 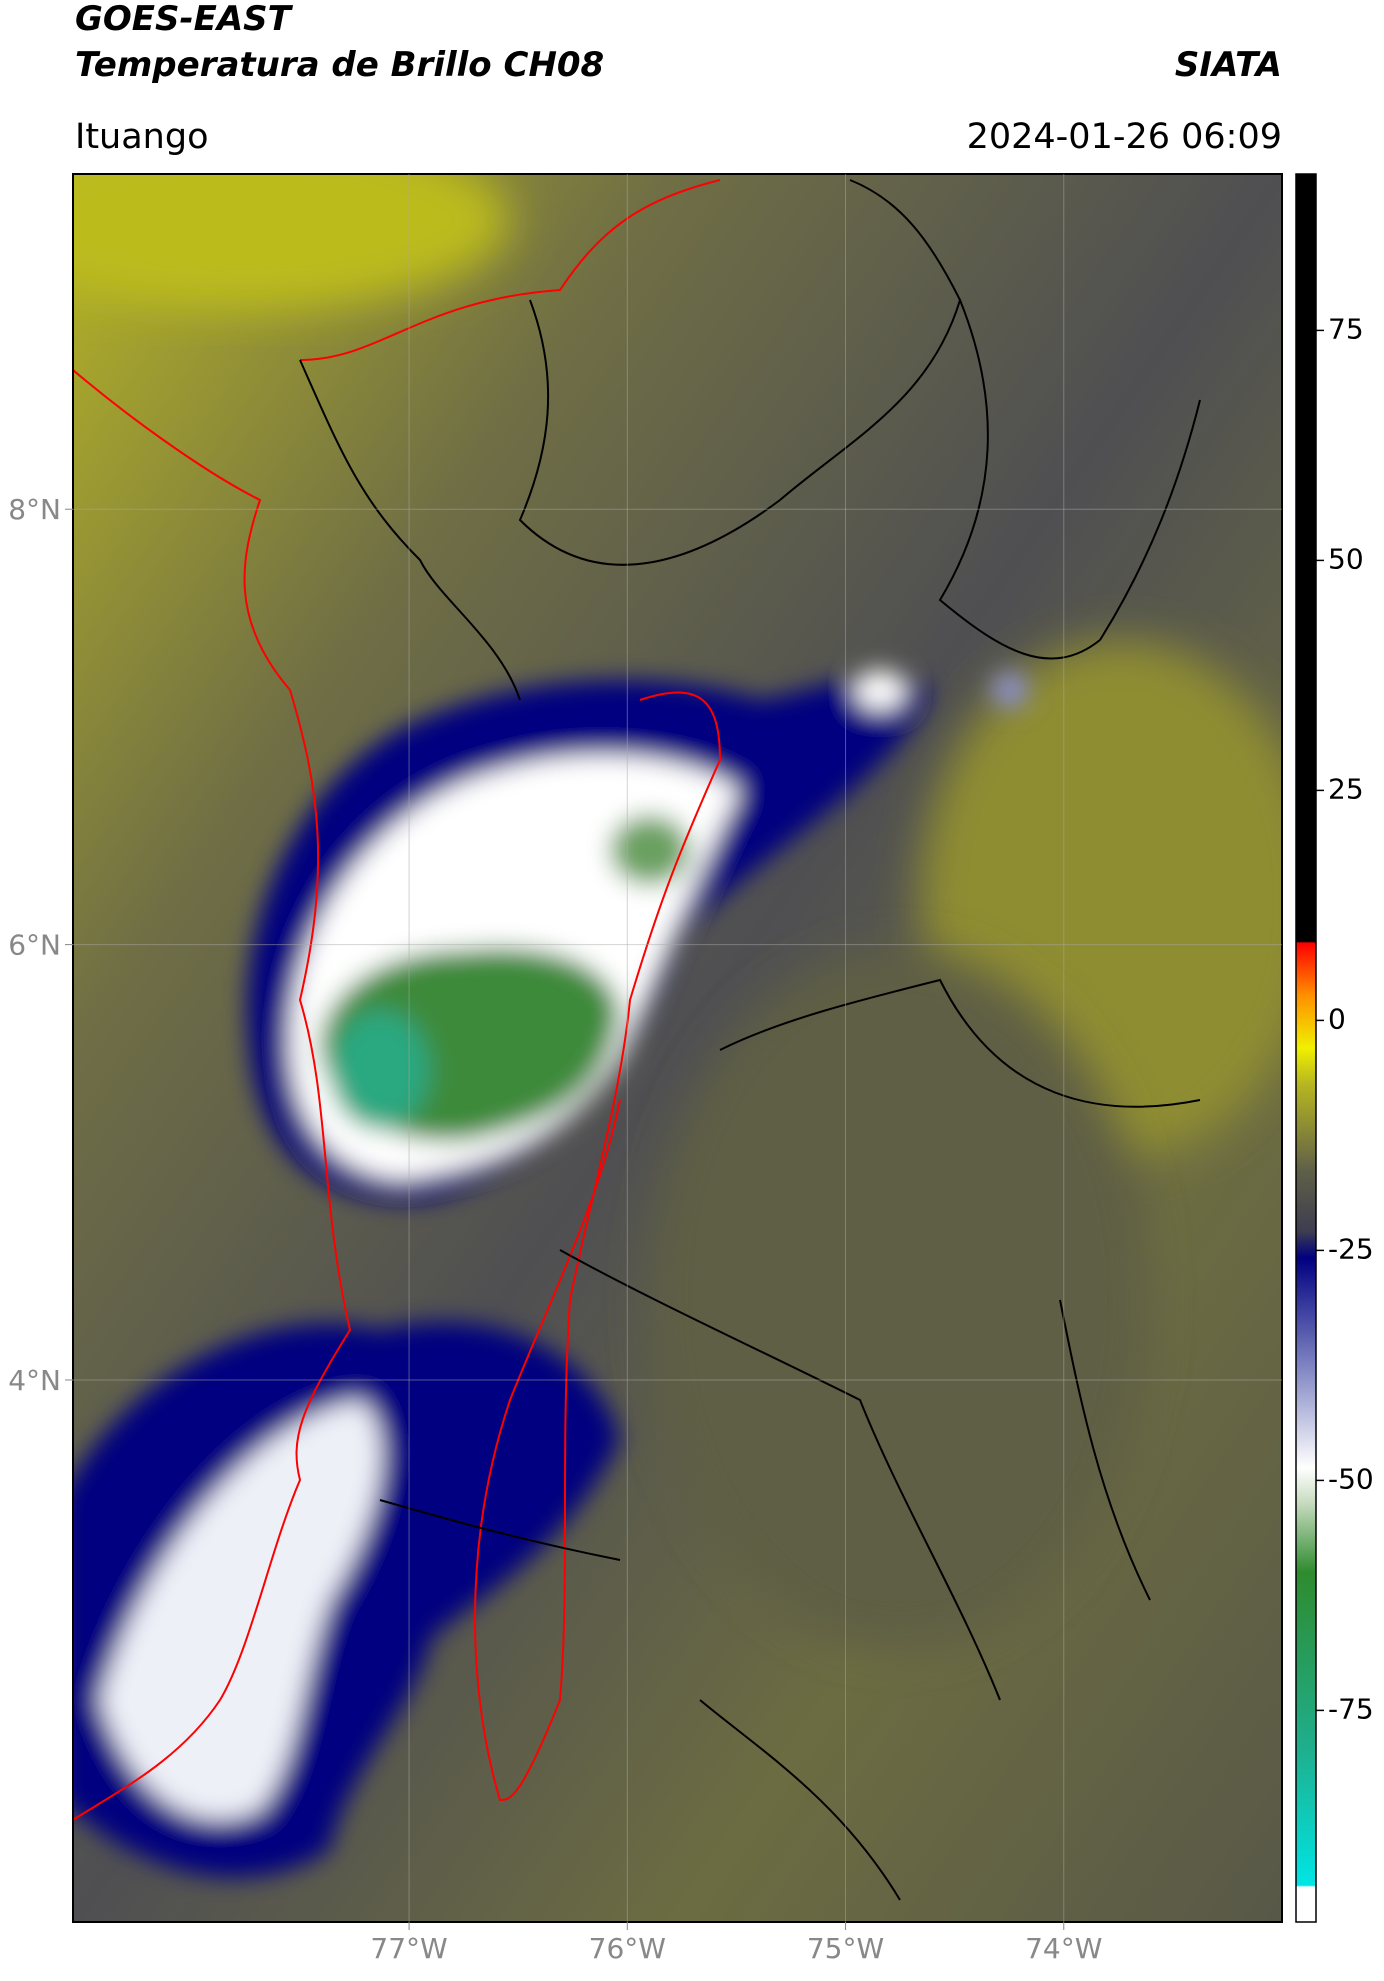 What do you see at coordinates (1351, 1708) in the screenshot?
I see `colorbar-tick-label: -75` at bounding box center [1351, 1708].